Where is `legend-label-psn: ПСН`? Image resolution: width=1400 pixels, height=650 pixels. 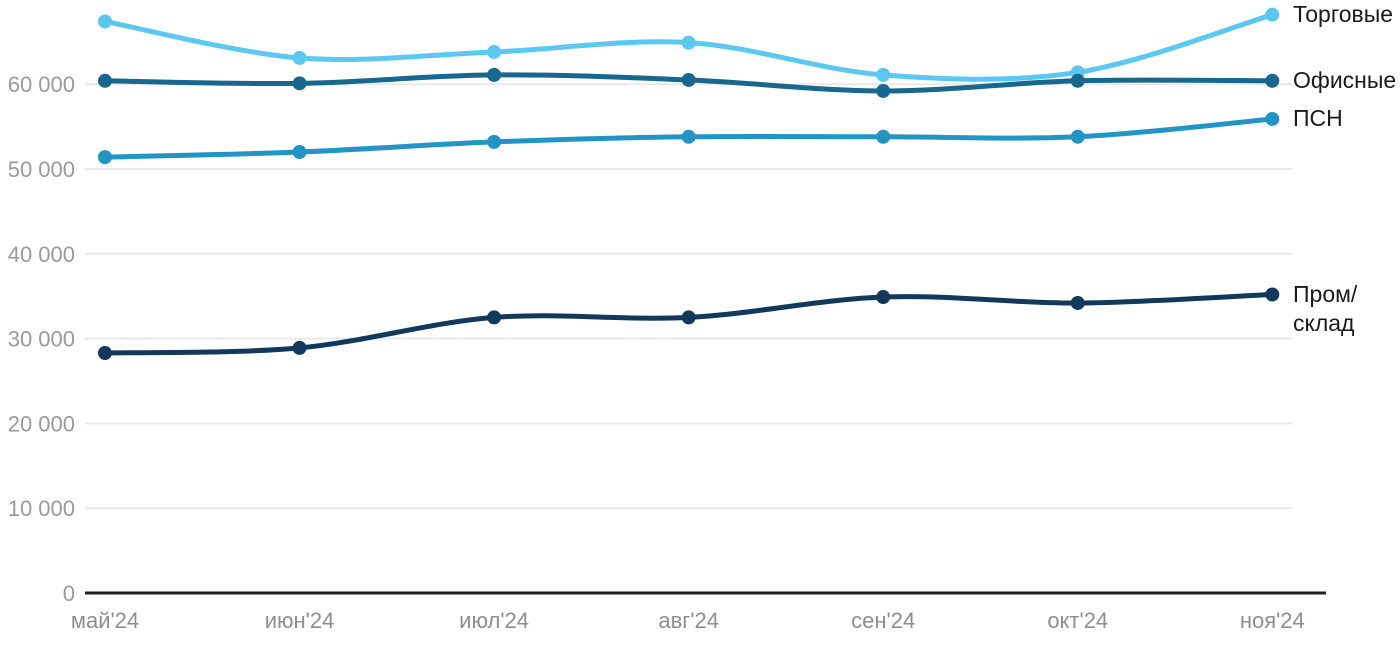
legend-label-psn: ПСН is located at coordinates (1318, 118).